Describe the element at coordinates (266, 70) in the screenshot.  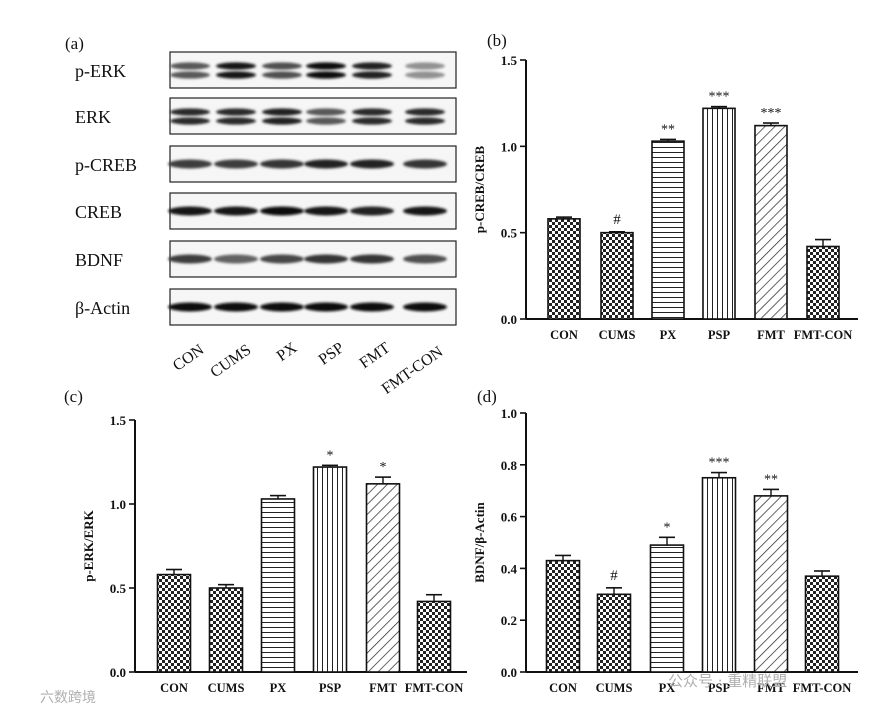
I see `blot-row-p-erk: p-ERK` at that location.